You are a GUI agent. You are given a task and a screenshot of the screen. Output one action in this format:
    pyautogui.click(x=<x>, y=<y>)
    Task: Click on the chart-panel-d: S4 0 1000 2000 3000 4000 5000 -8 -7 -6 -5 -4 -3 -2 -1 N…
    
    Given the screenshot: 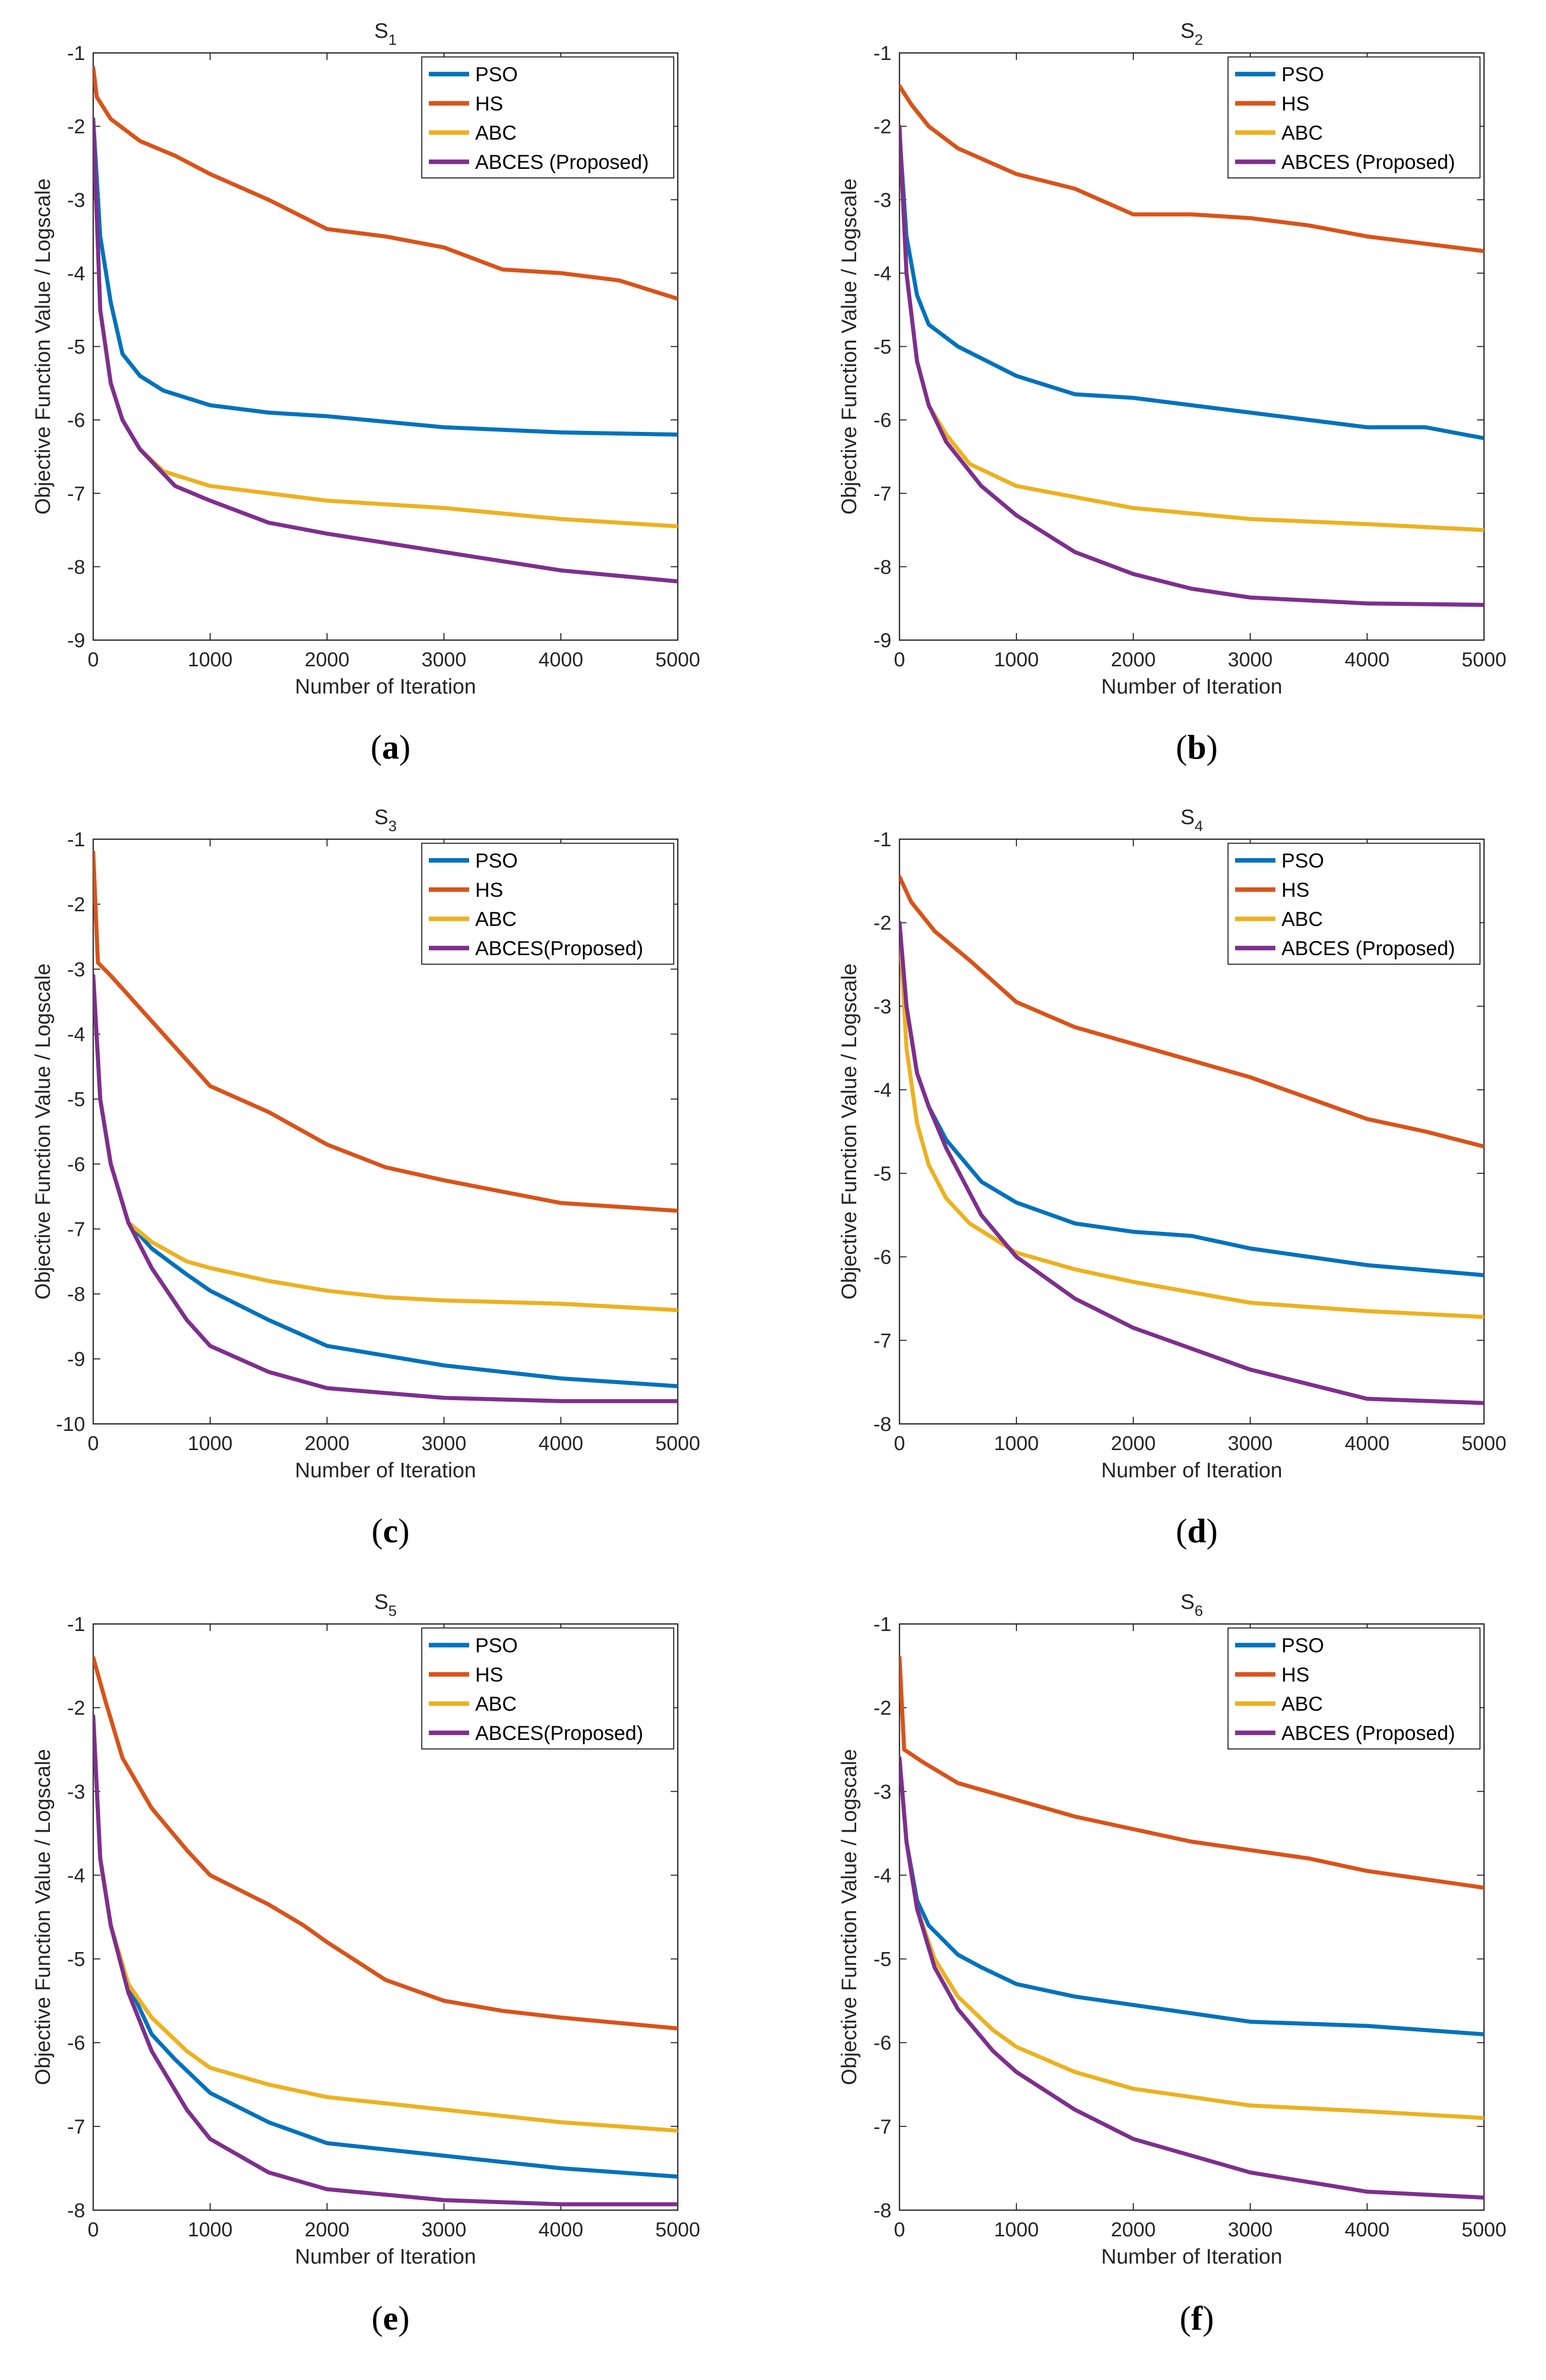 What is the action you would take?
    pyautogui.click(x=1171, y=1177)
    